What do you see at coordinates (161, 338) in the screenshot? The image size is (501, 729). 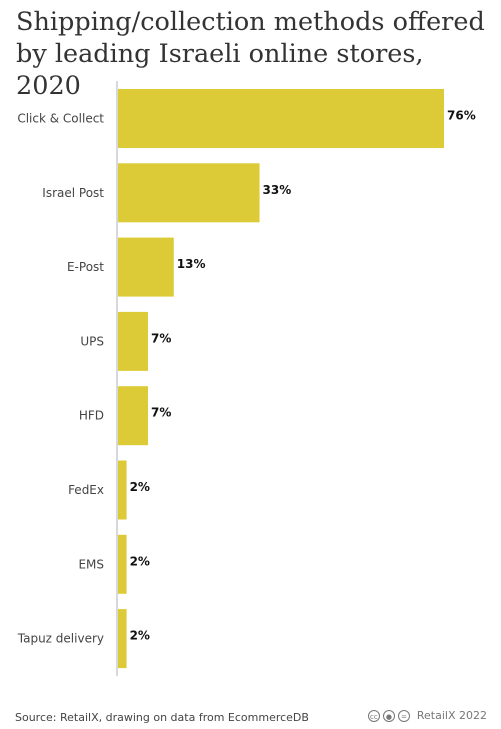 I see `value-label-3: 7%` at bounding box center [161, 338].